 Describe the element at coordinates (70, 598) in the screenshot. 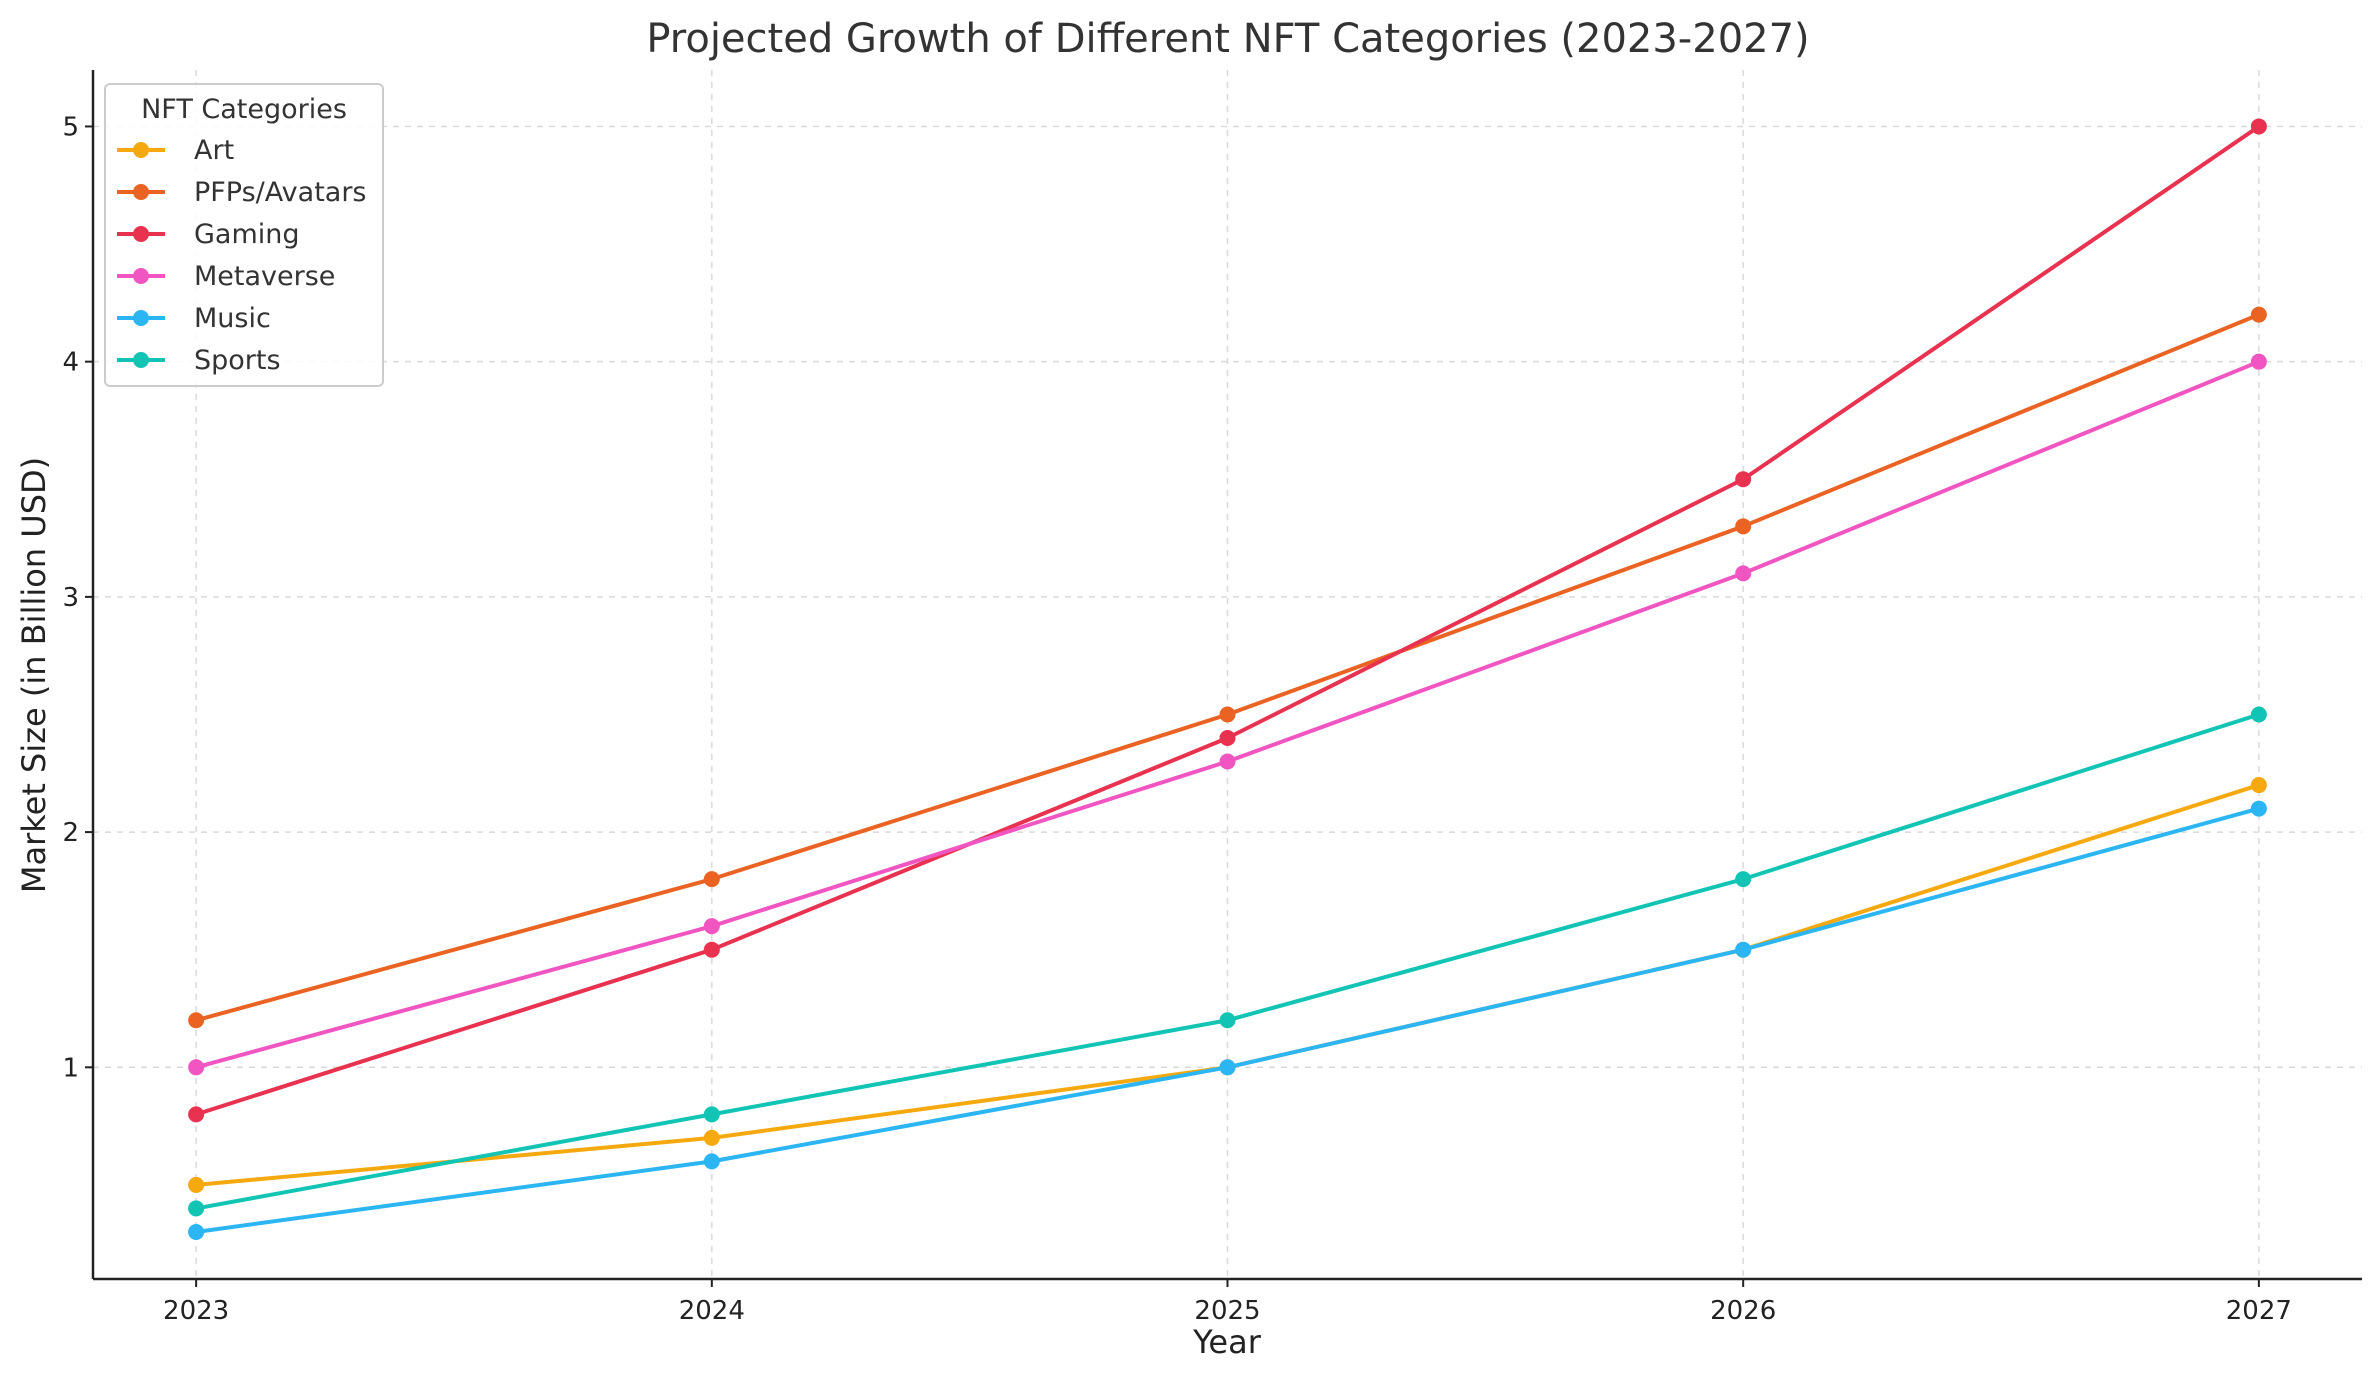

I see `y-tick-label: 3` at that location.